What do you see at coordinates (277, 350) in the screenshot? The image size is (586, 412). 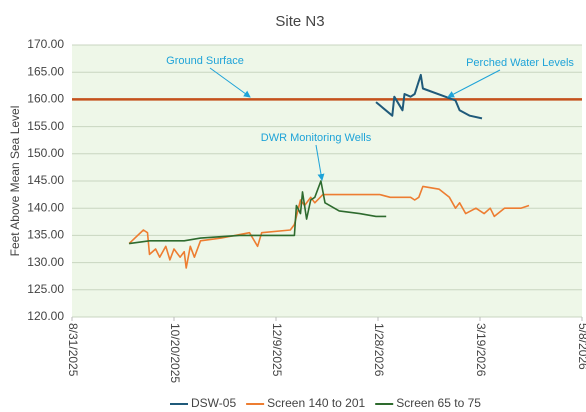 I see `x-tick-label: 12/9/2025` at bounding box center [277, 350].